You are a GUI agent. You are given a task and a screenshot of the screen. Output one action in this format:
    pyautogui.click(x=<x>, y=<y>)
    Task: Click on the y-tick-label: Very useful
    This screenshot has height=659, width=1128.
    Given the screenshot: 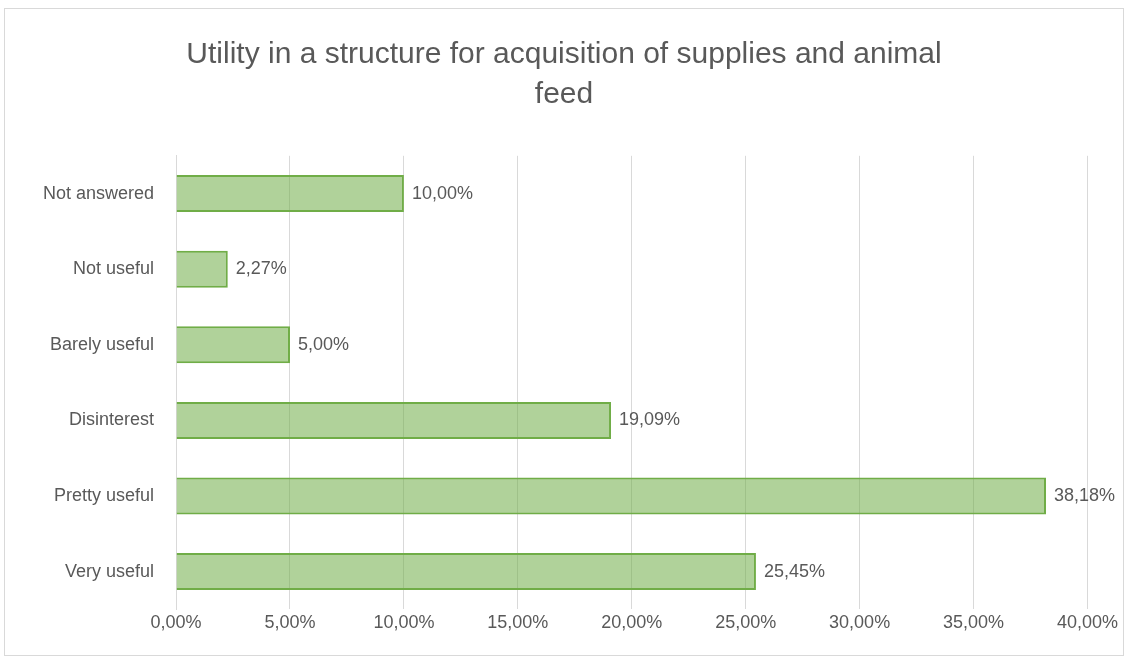 What is the action you would take?
    pyautogui.click(x=110, y=570)
    